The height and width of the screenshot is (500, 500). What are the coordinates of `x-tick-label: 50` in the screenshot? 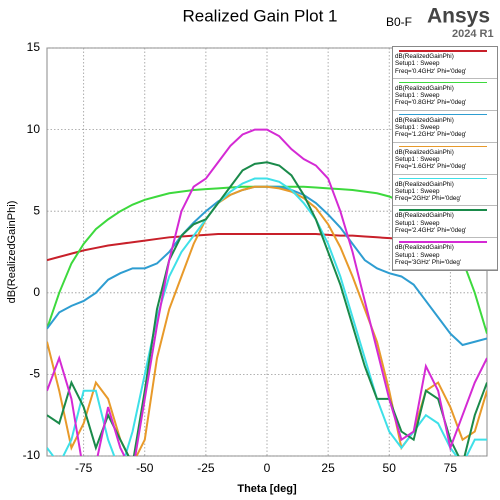 It's located at (390, 468).